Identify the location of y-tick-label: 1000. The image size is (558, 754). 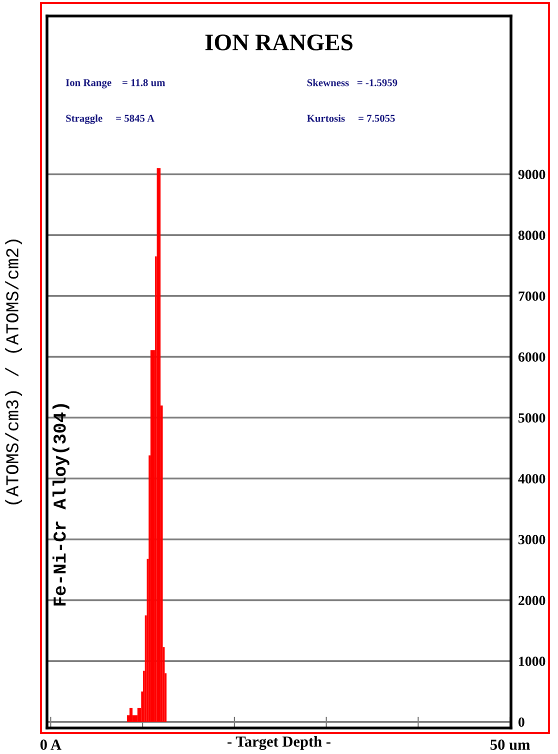
(532, 661).